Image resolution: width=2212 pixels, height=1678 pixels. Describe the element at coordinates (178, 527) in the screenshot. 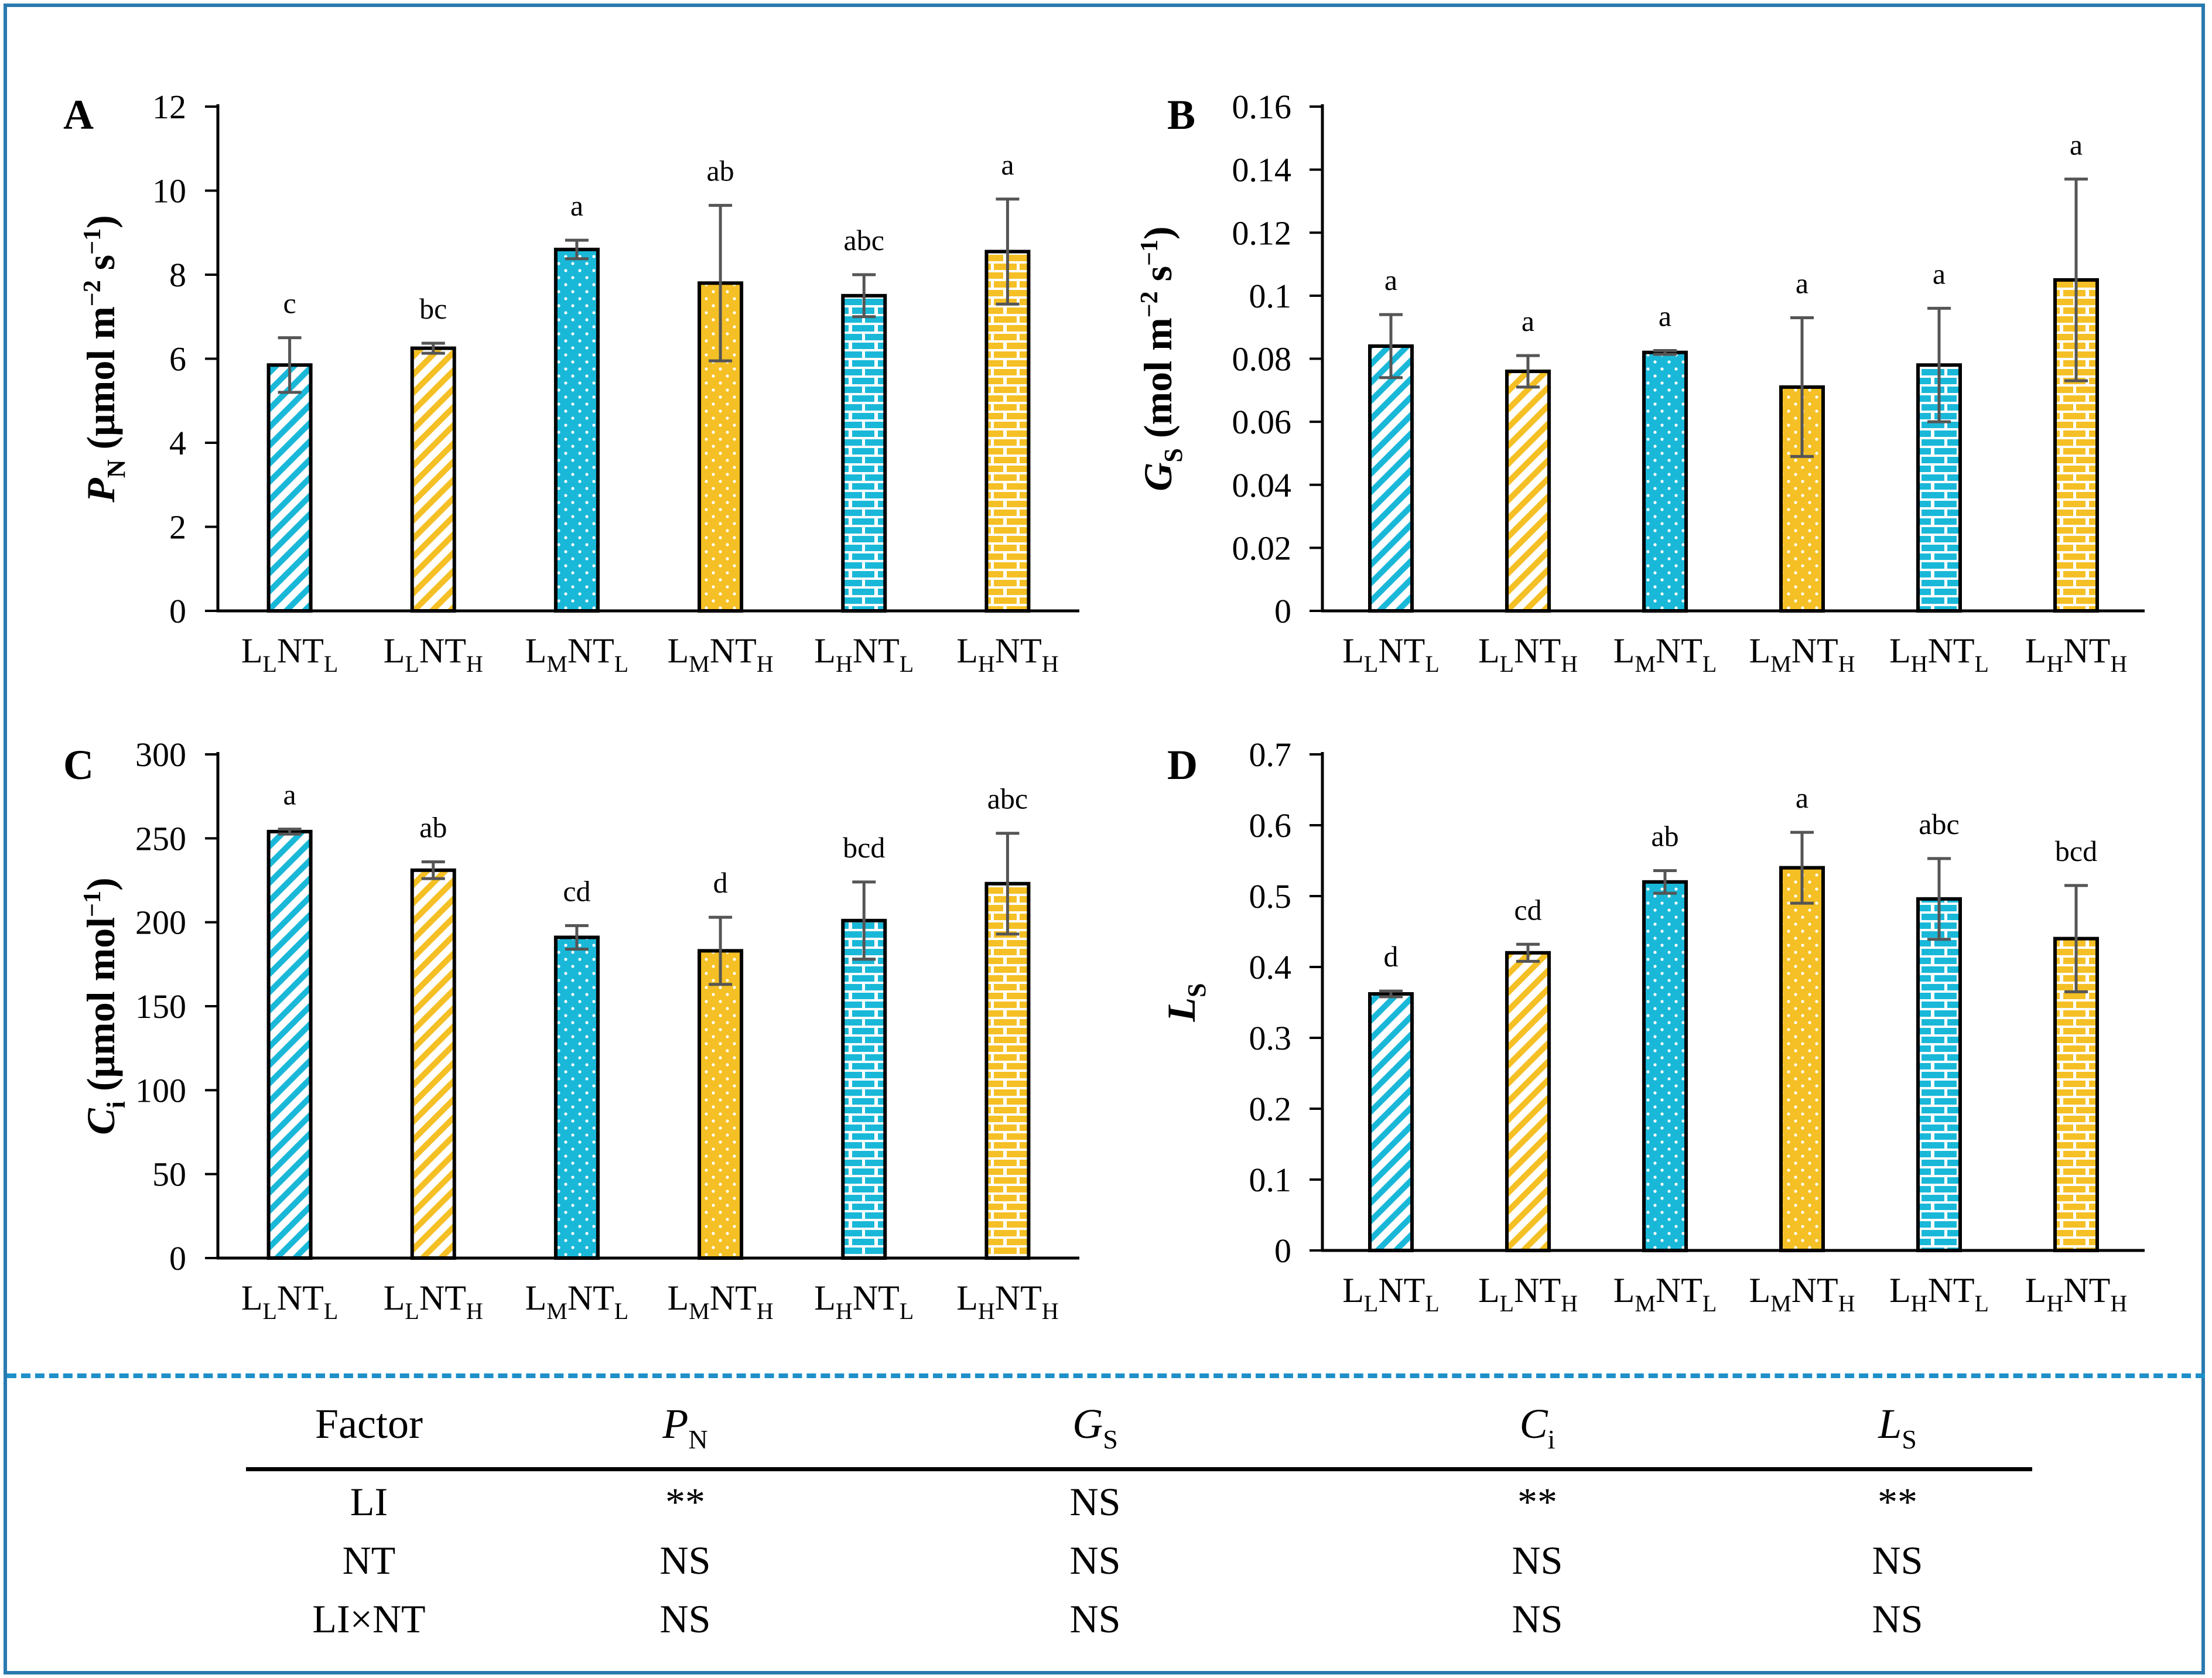

I see `y-tick-label: 2` at that location.